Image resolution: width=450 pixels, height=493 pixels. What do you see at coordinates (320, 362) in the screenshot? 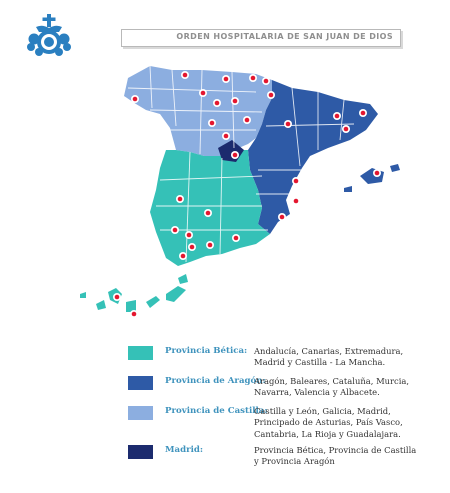
I see `legend-line: Madrid y Castilla - La Mancha.` at bounding box center [320, 362].